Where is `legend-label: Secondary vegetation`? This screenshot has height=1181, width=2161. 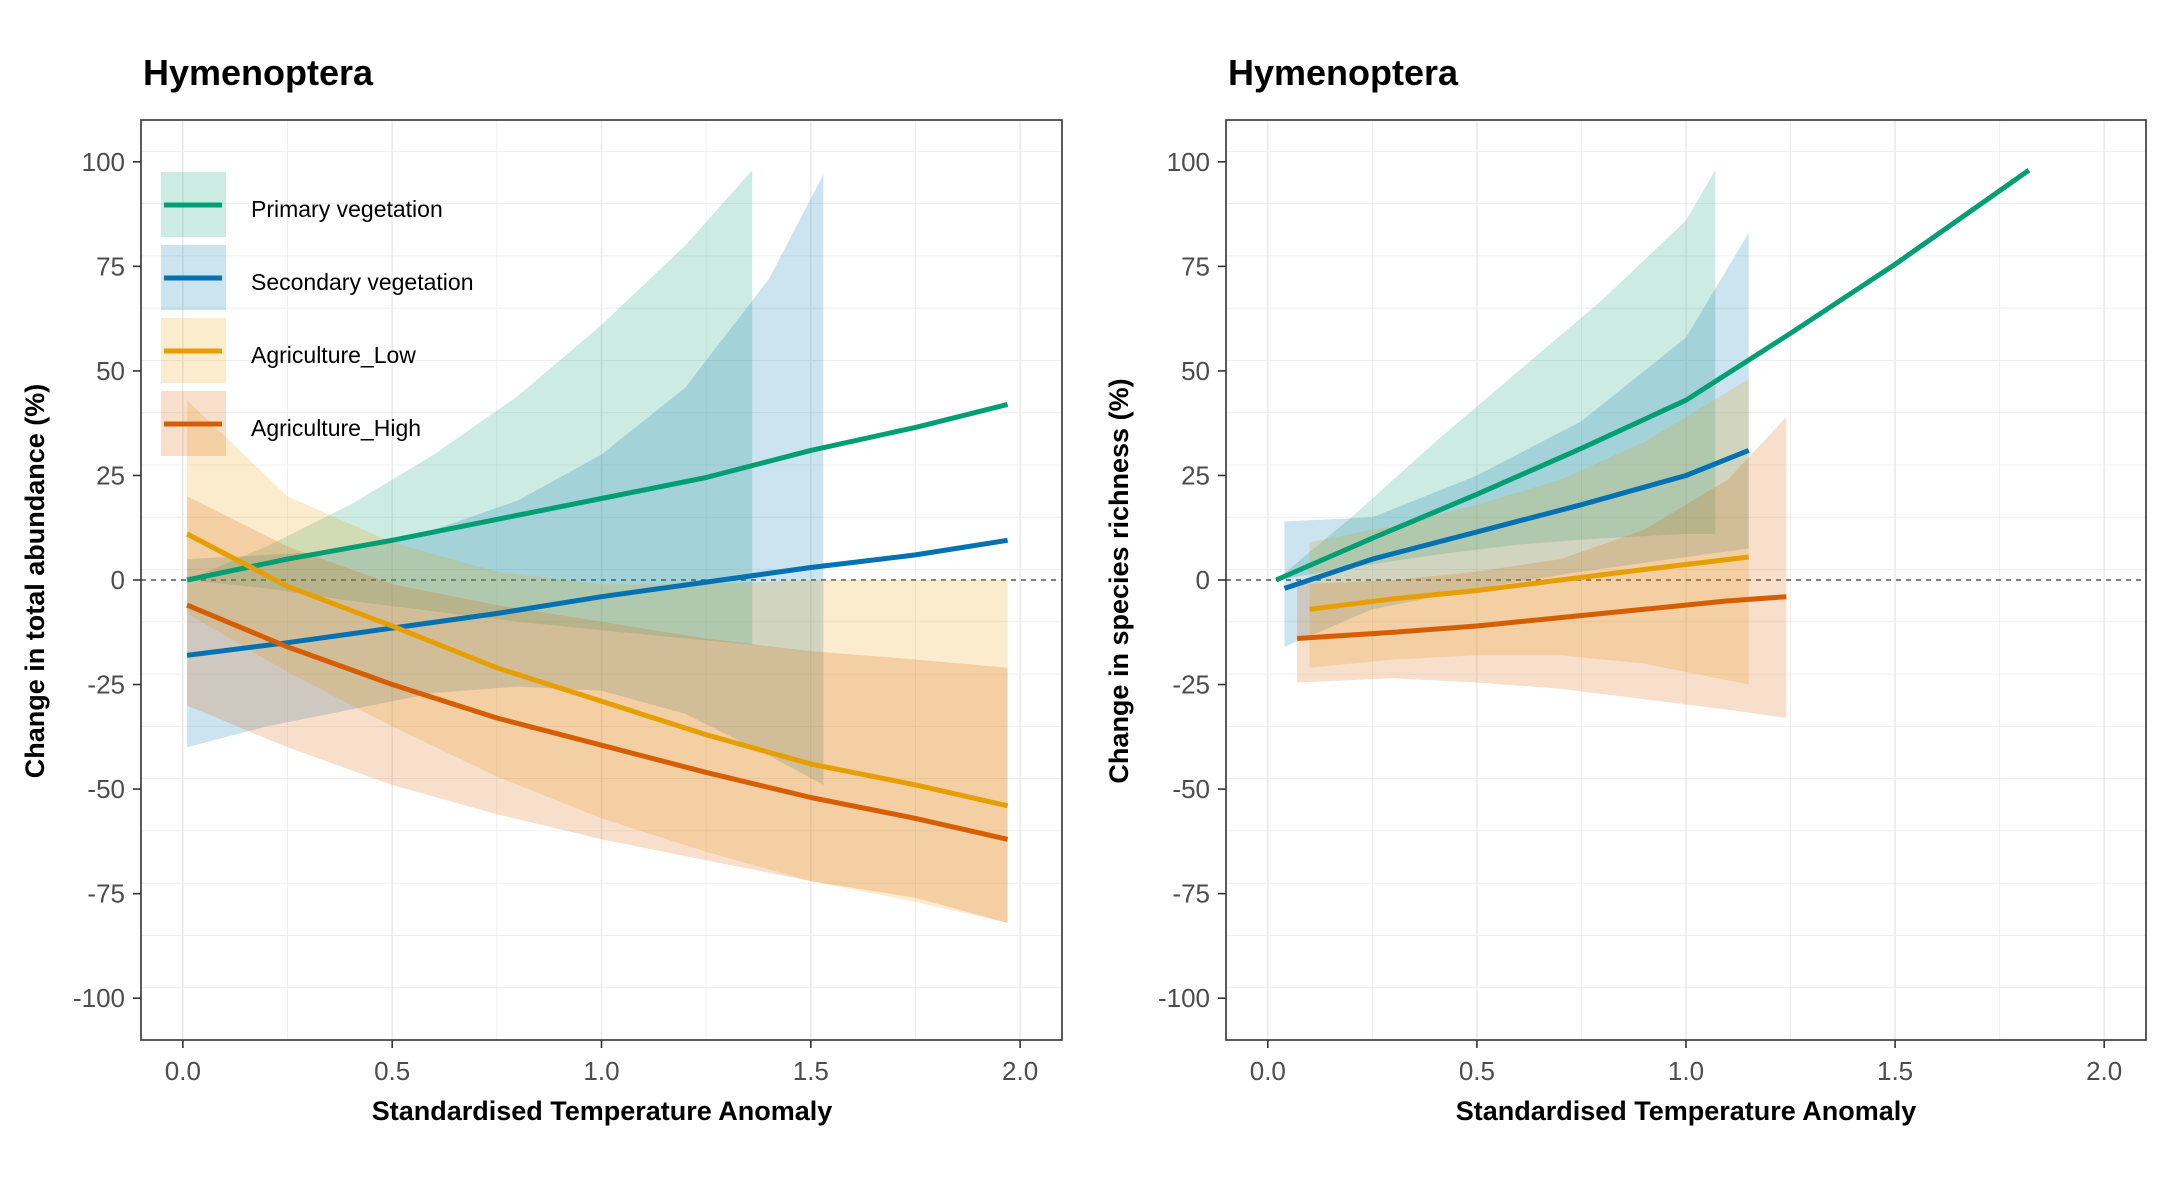 legend-label: Secondary vegetation is located at coordinates (362, 282).